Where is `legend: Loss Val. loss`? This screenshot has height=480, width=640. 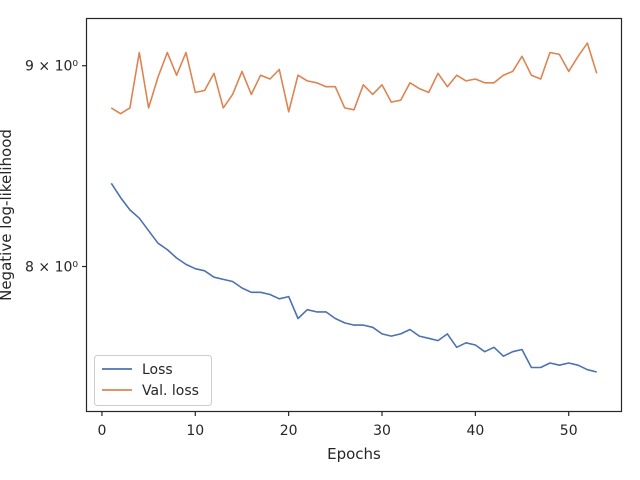 legend: Loss Val. loss is located at coordinates (153, 380).